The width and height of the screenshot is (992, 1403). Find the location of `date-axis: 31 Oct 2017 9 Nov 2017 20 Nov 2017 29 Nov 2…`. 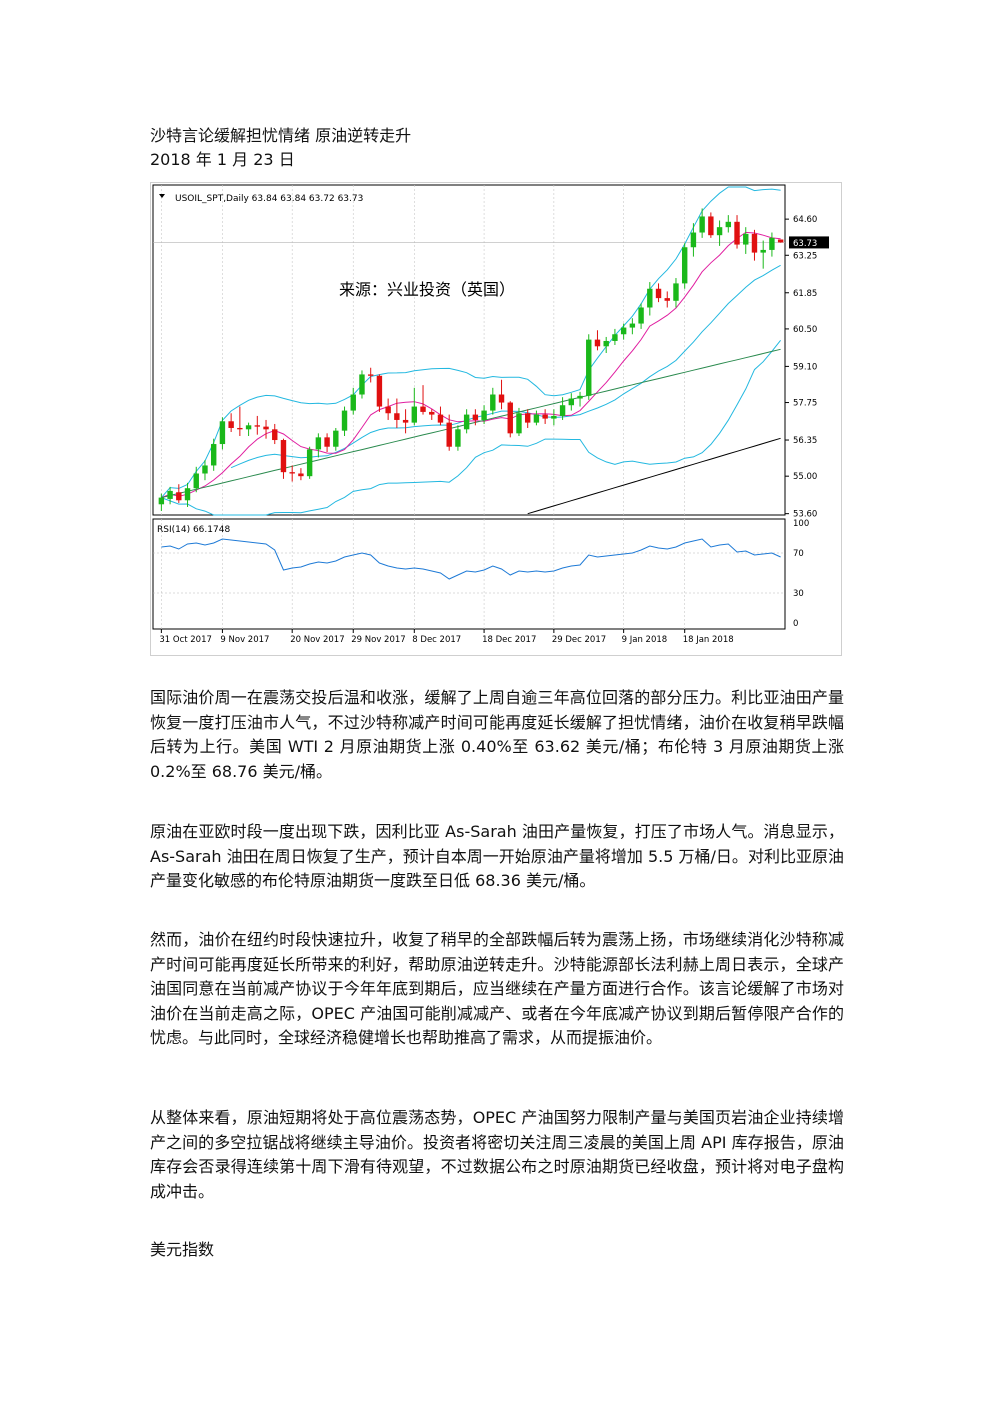

date-axis: 31 Oct 2017 9 Nov 2017 20 Nov 2017 29 Nov 2… is located at coordinates (446, 637).